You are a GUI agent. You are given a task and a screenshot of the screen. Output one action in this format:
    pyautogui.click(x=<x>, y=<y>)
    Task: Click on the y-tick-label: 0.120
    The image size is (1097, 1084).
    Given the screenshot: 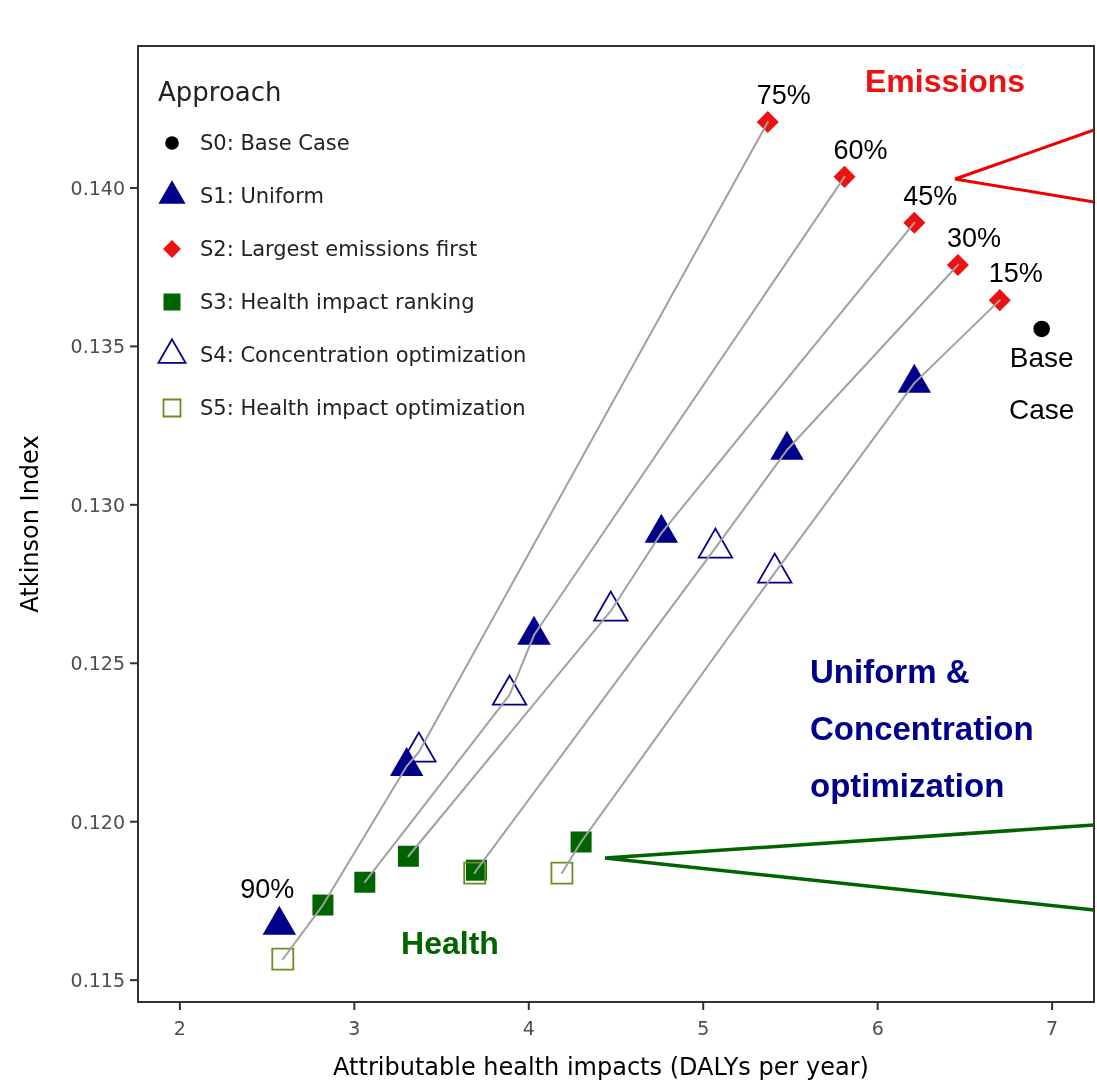 What is the action you would take?
    pyautogui.click(x=97, y=821)
    